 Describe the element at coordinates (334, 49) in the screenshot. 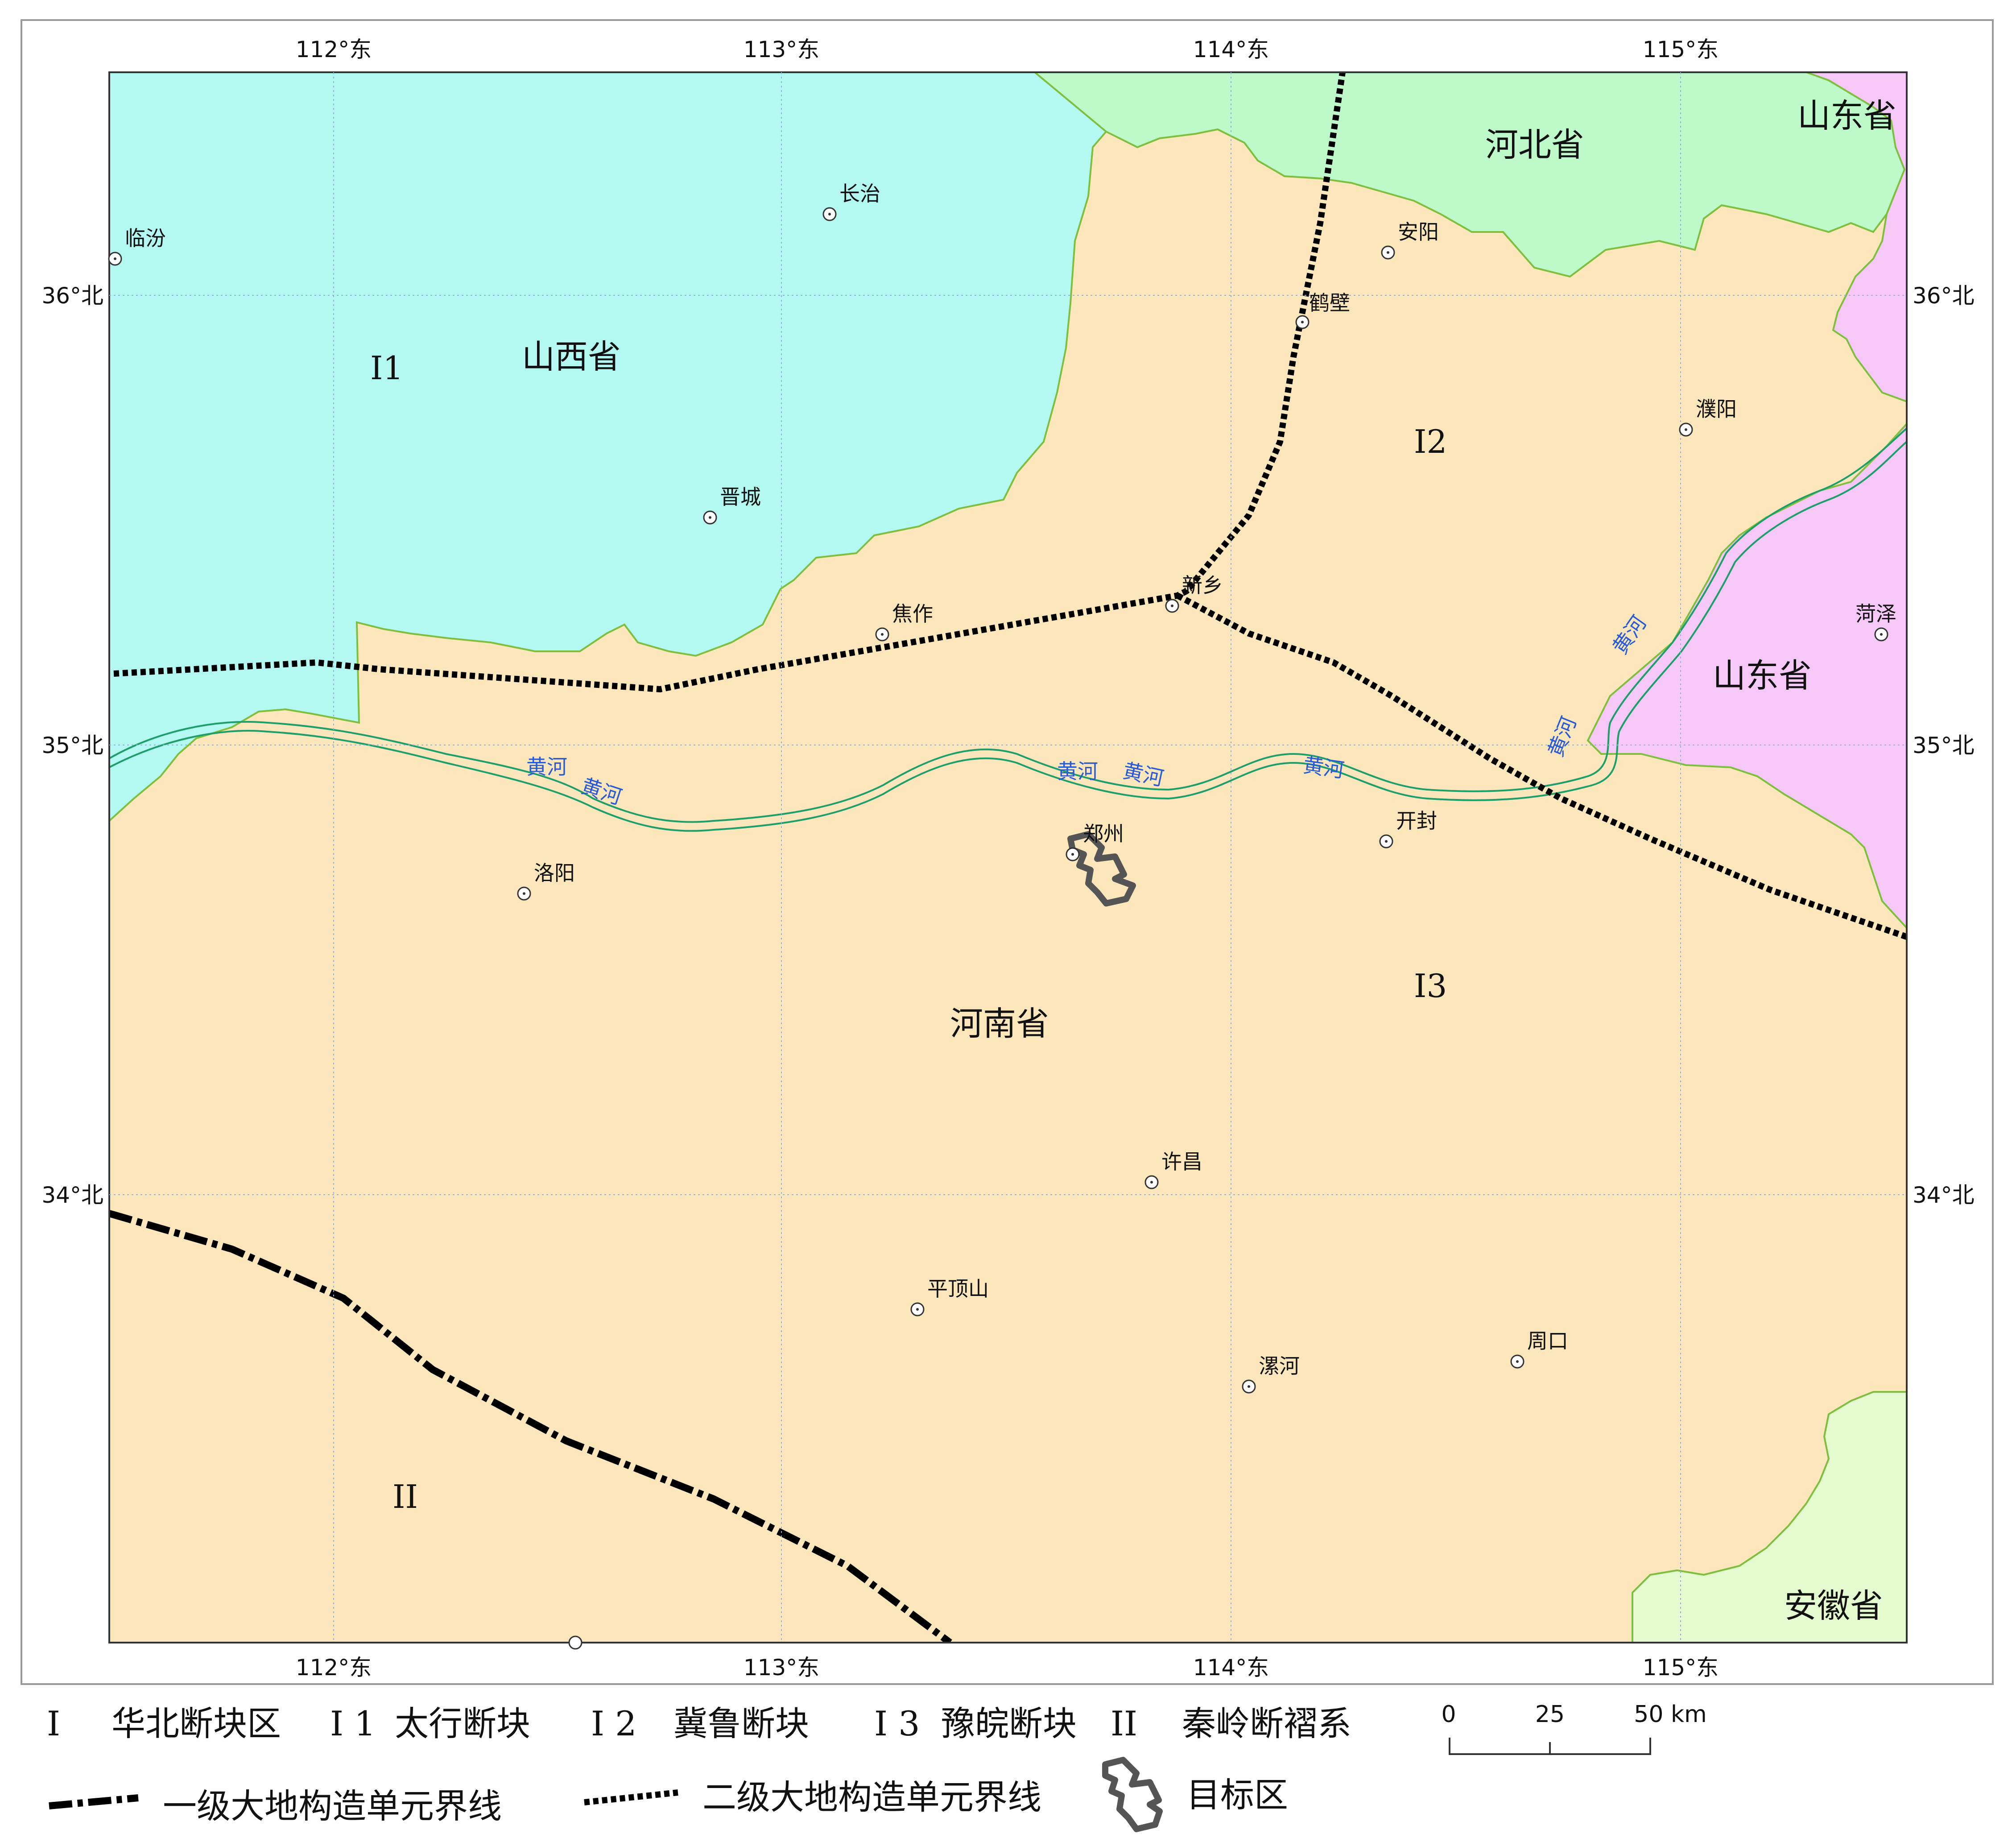

I see `lon-tick-top-112: 112°东` at that location.